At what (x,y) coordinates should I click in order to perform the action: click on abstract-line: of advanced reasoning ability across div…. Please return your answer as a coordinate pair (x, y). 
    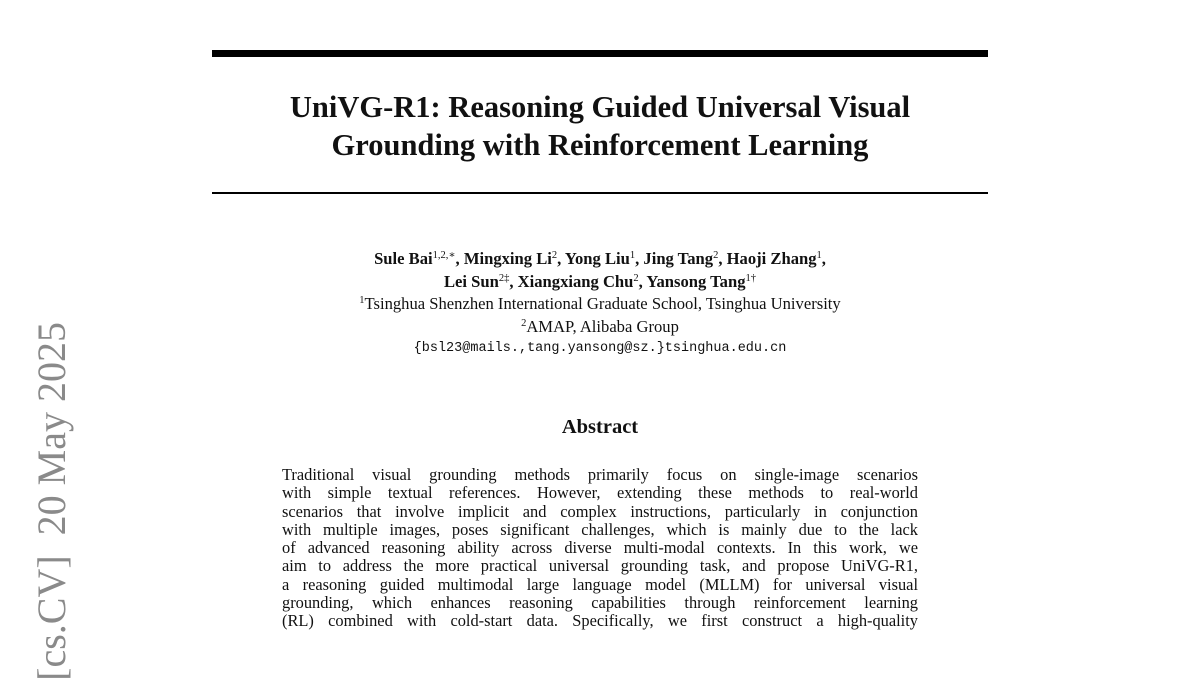
    Looking at the image, I should click on (600, 548).